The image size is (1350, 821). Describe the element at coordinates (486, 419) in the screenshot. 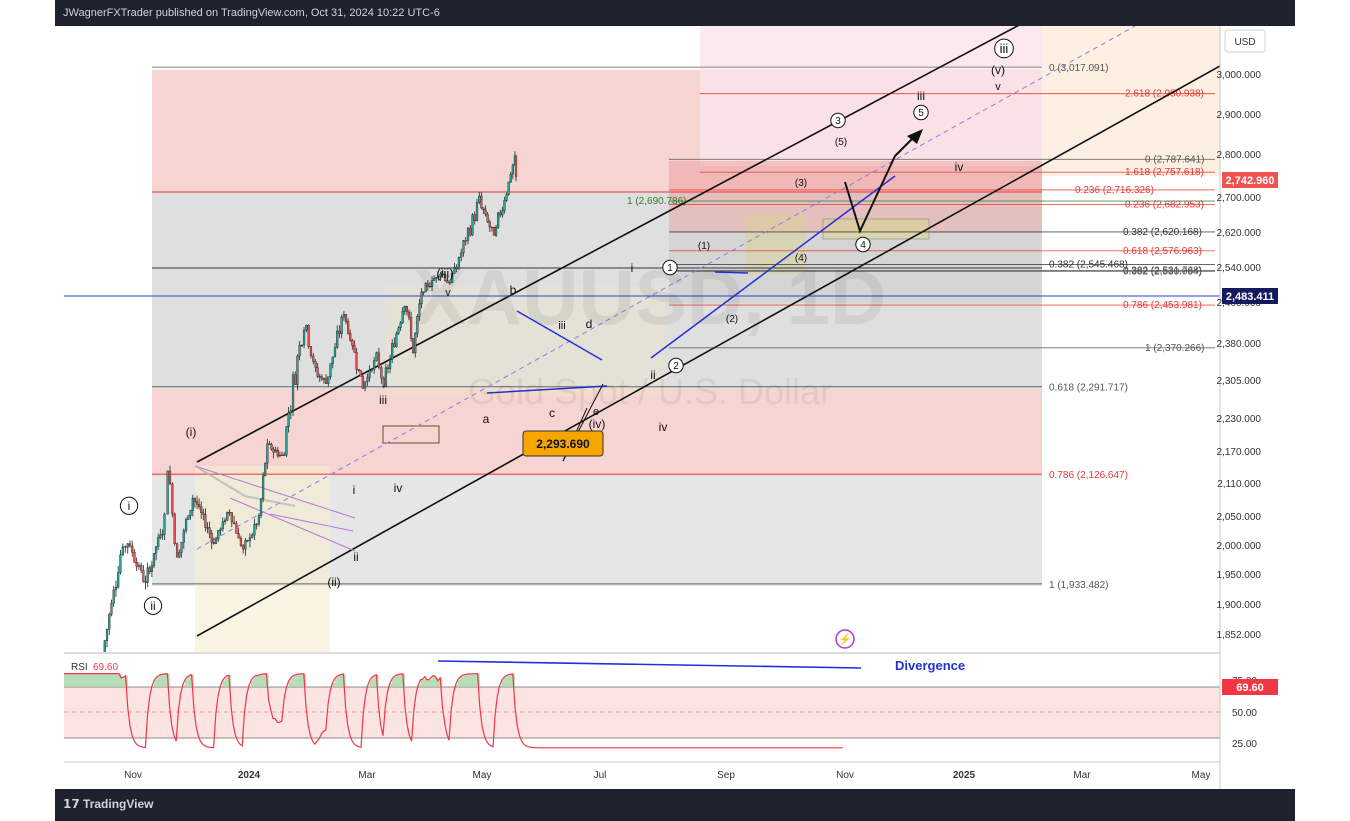

I see `wave-label: a` at that location.